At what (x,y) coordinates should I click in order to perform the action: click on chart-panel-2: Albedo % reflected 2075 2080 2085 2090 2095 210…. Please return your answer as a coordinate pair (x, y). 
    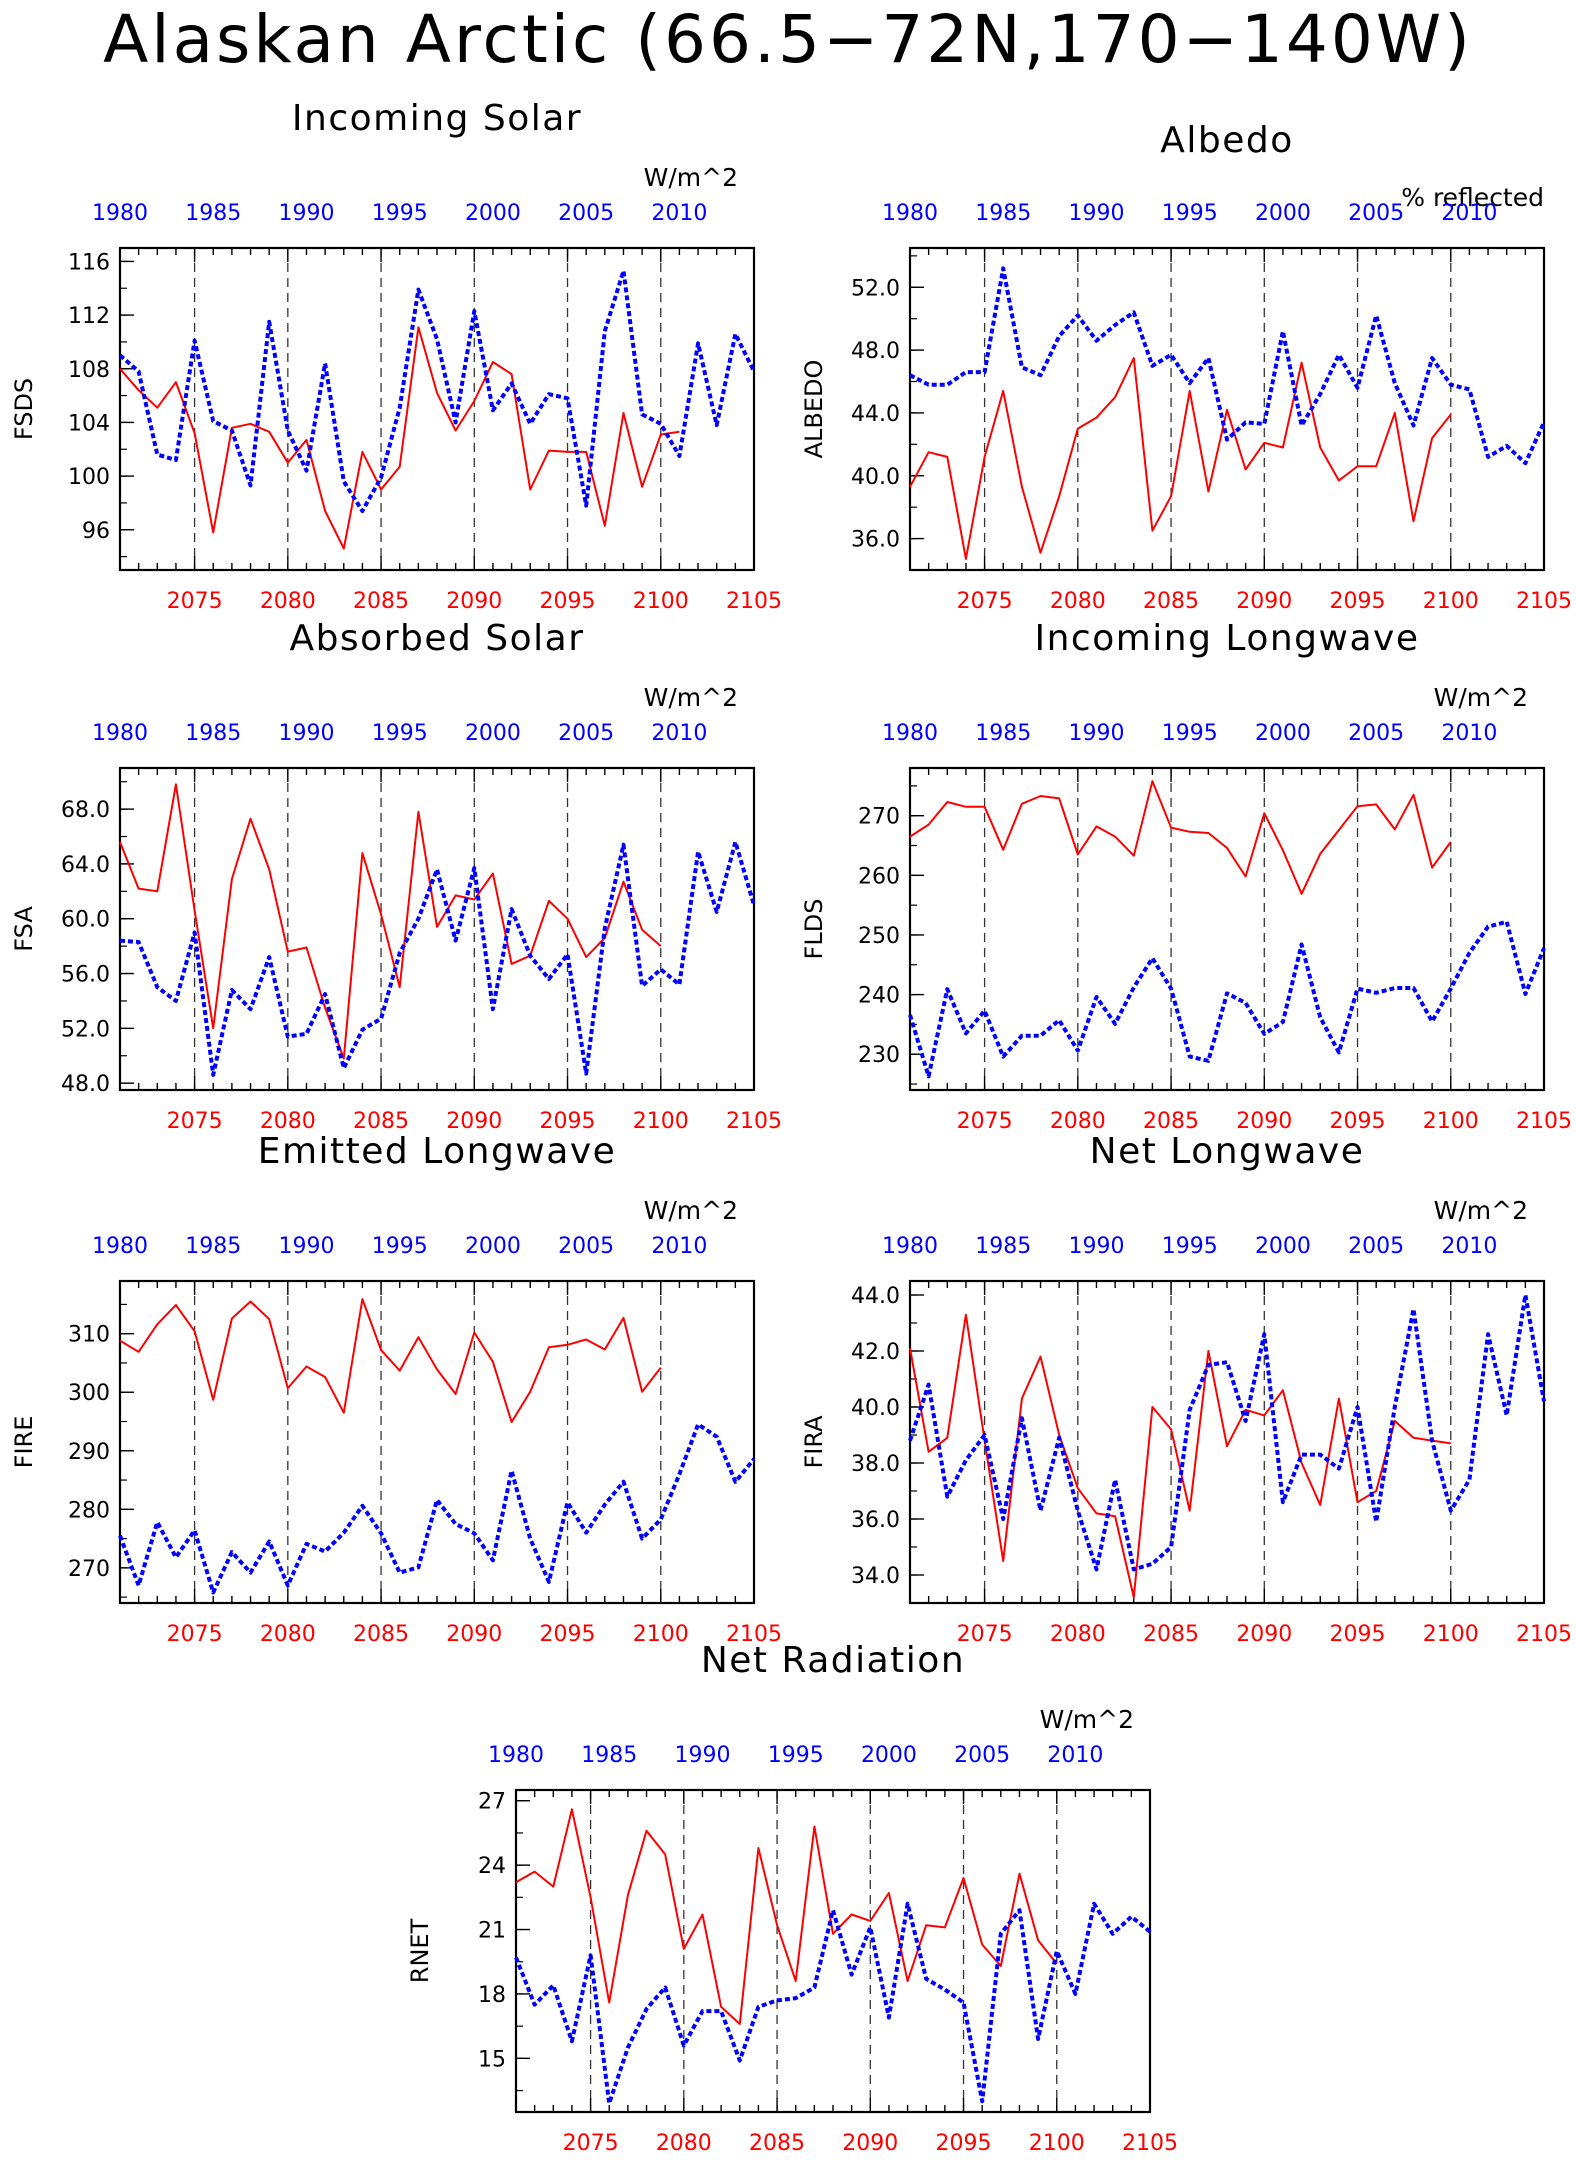
    Looking at the image, I should click on (1186, 367).